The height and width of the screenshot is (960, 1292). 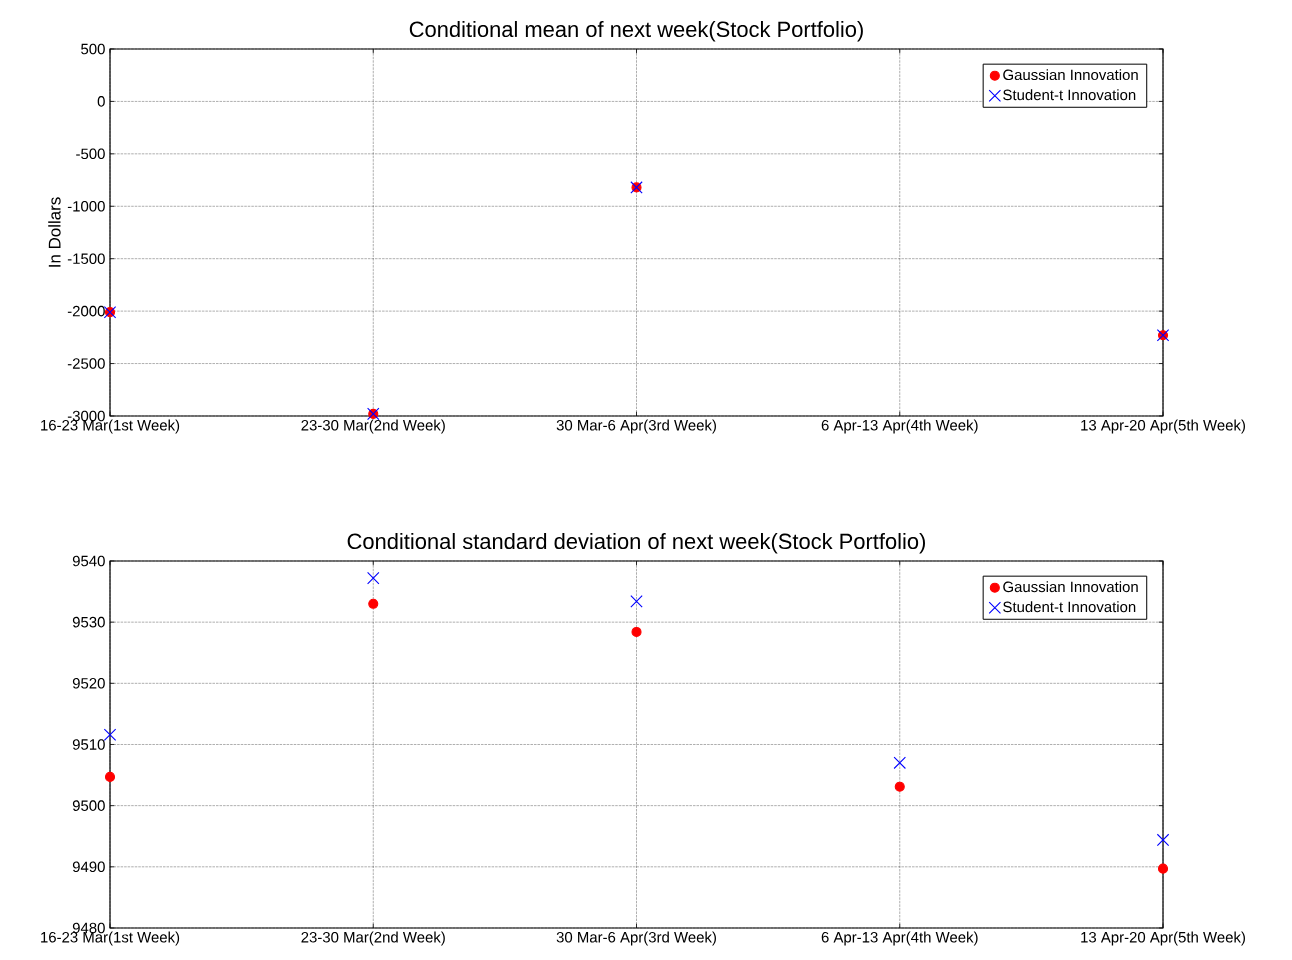 What do you see at coordinates (88, 622) in the screenshot?
I see `y-tick-label: 9530` at bounding box center [88, 622].